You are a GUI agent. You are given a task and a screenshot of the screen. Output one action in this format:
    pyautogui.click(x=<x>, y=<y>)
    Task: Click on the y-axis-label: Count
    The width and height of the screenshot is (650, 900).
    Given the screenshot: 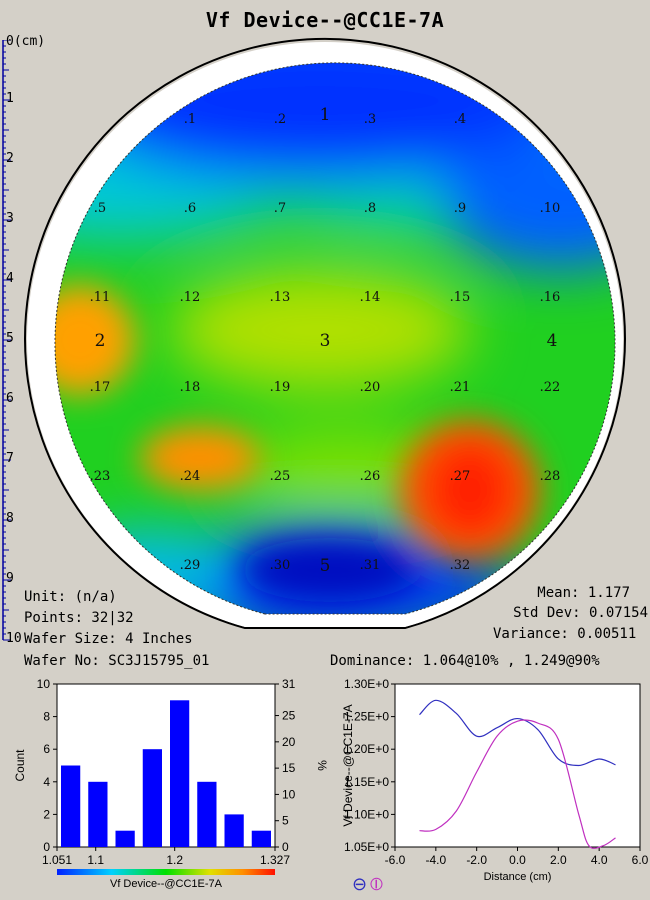 What is the action you would take?
    pyautogui.click(x=20, y=765)
    